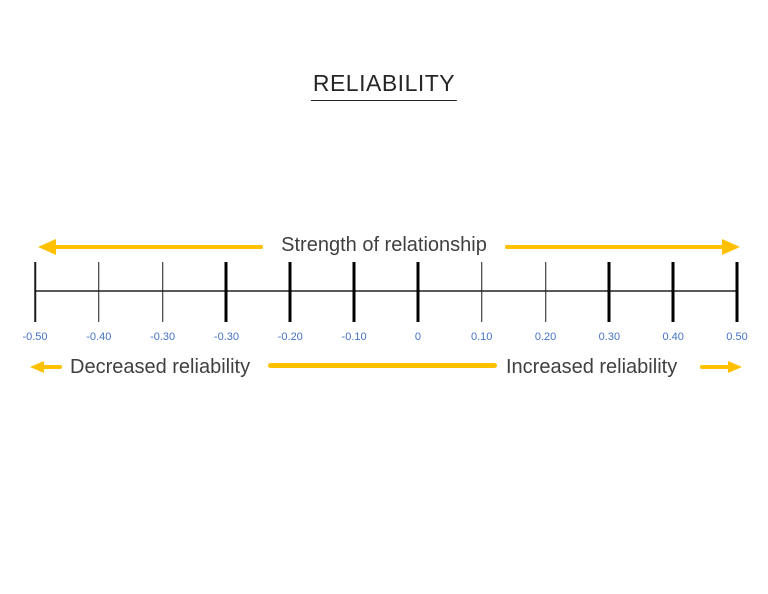  Describe the element at coordinates (622, 247) in the screenshot. I see `strength-arrow-right` at that location.